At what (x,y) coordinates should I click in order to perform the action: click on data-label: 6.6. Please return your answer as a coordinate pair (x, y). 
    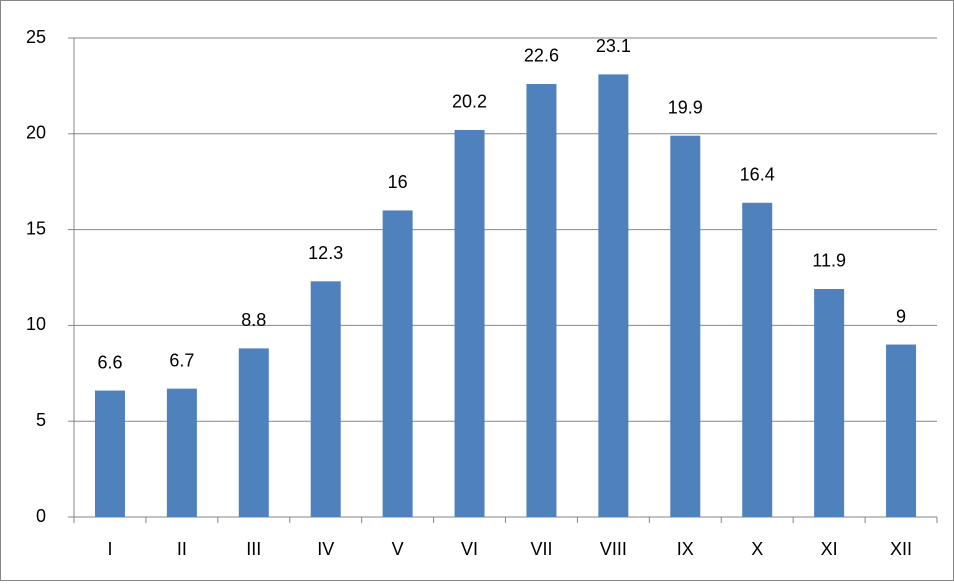
    Looking at the image, I should click on (109, 362).